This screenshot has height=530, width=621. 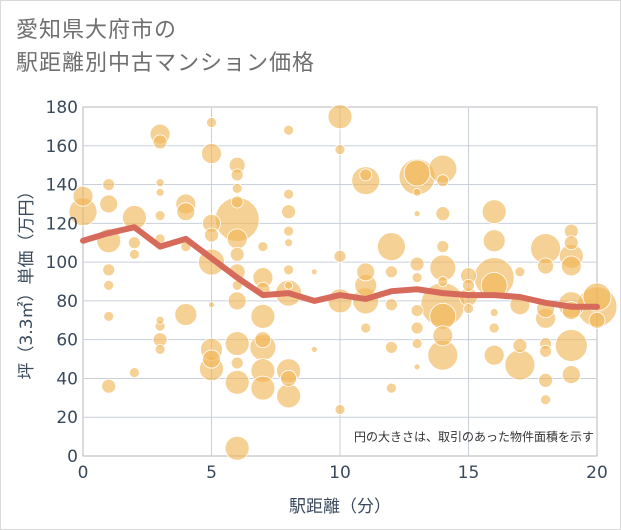 I want to click on y-tick-label: 20, so click(x=67, y=418).